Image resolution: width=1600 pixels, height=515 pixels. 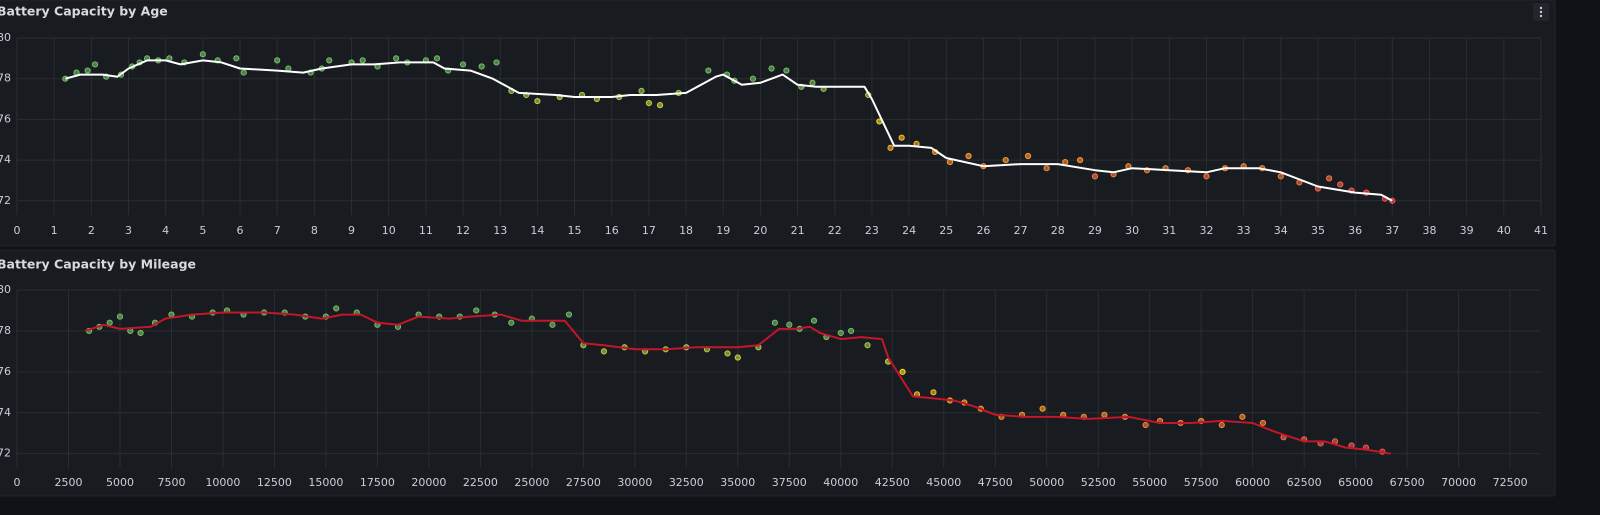 I want to click on x-tick-label: 62500, so click(x=1304, y=482).